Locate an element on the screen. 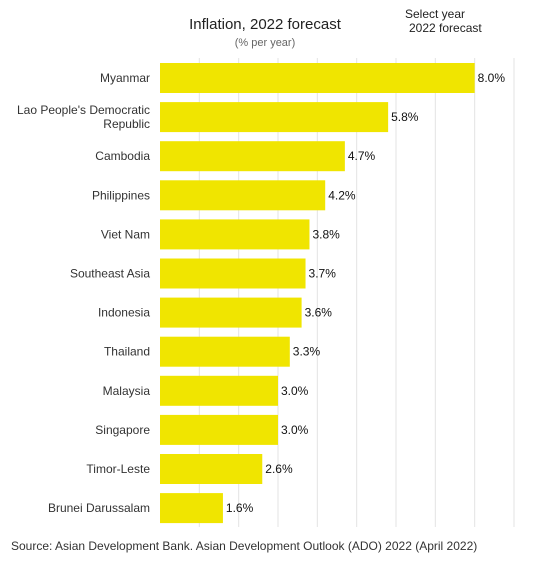  category-label: Lao People's Democratic Republic is located at coordinates (83, 117).